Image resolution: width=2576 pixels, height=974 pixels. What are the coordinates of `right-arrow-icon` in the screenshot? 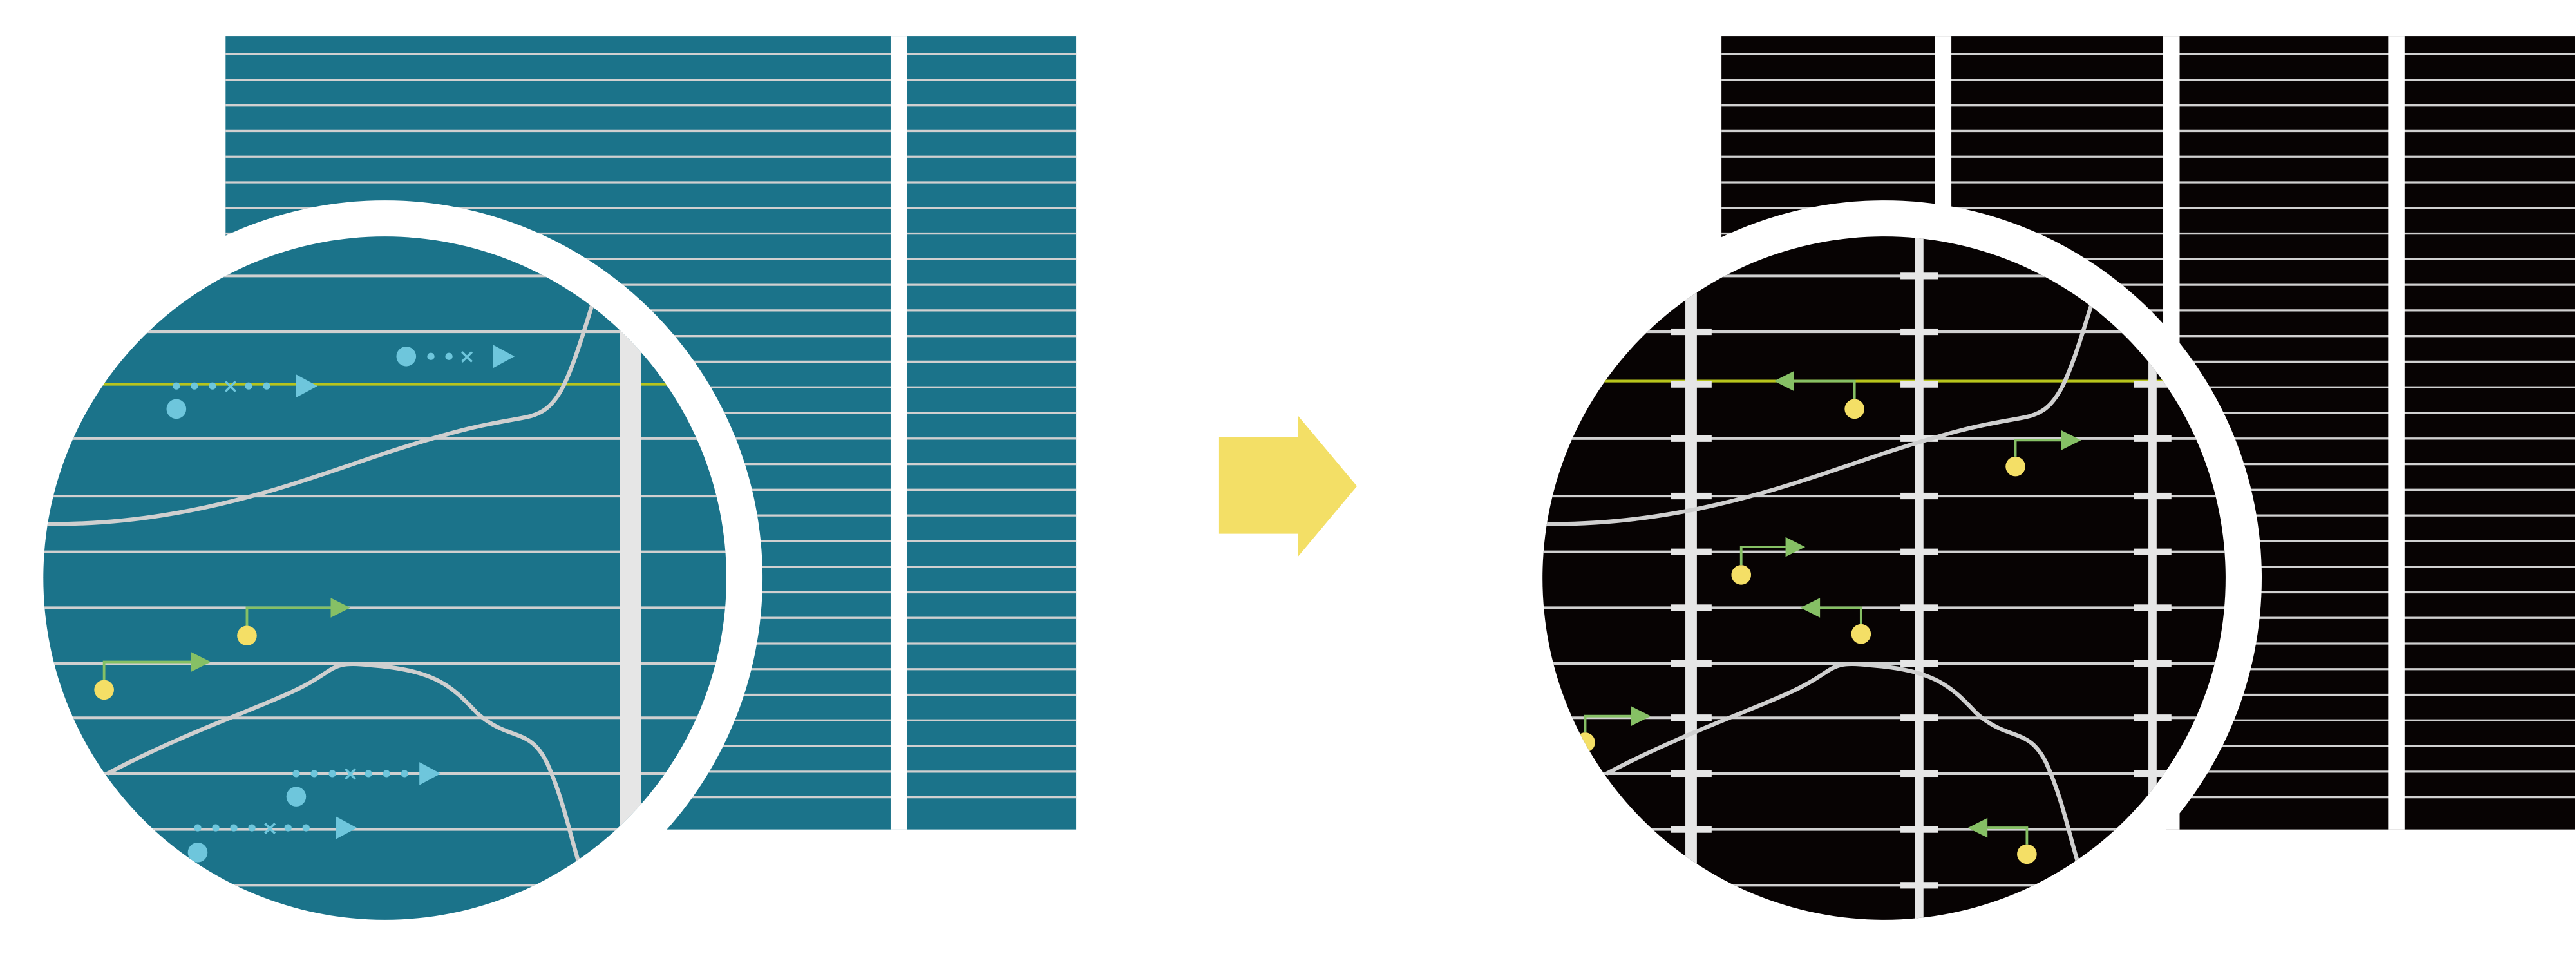 It's located at (1288, 486).